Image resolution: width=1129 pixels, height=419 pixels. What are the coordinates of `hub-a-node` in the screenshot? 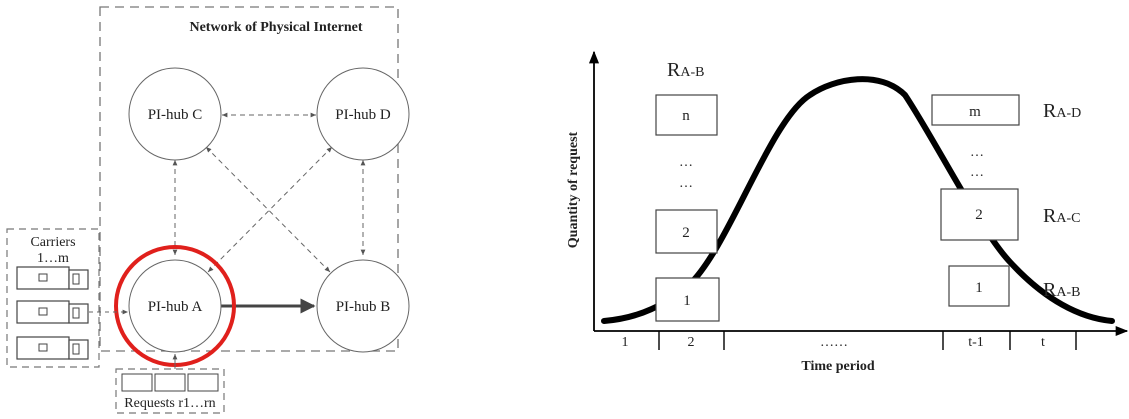 It's located at (175, 306).